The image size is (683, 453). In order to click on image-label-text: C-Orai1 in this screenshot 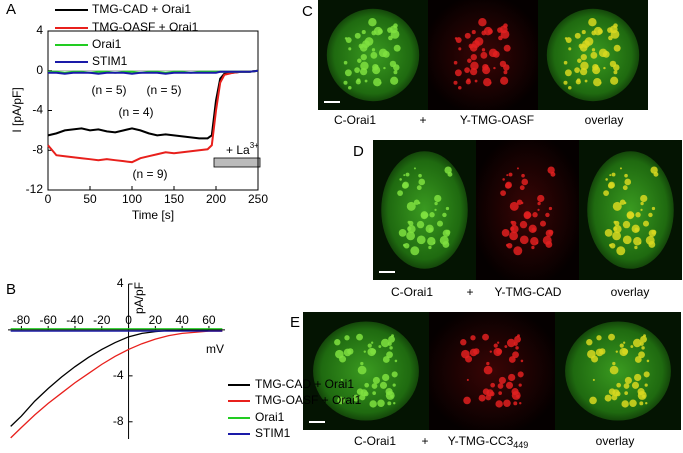, I will do `click(375, 441)`.